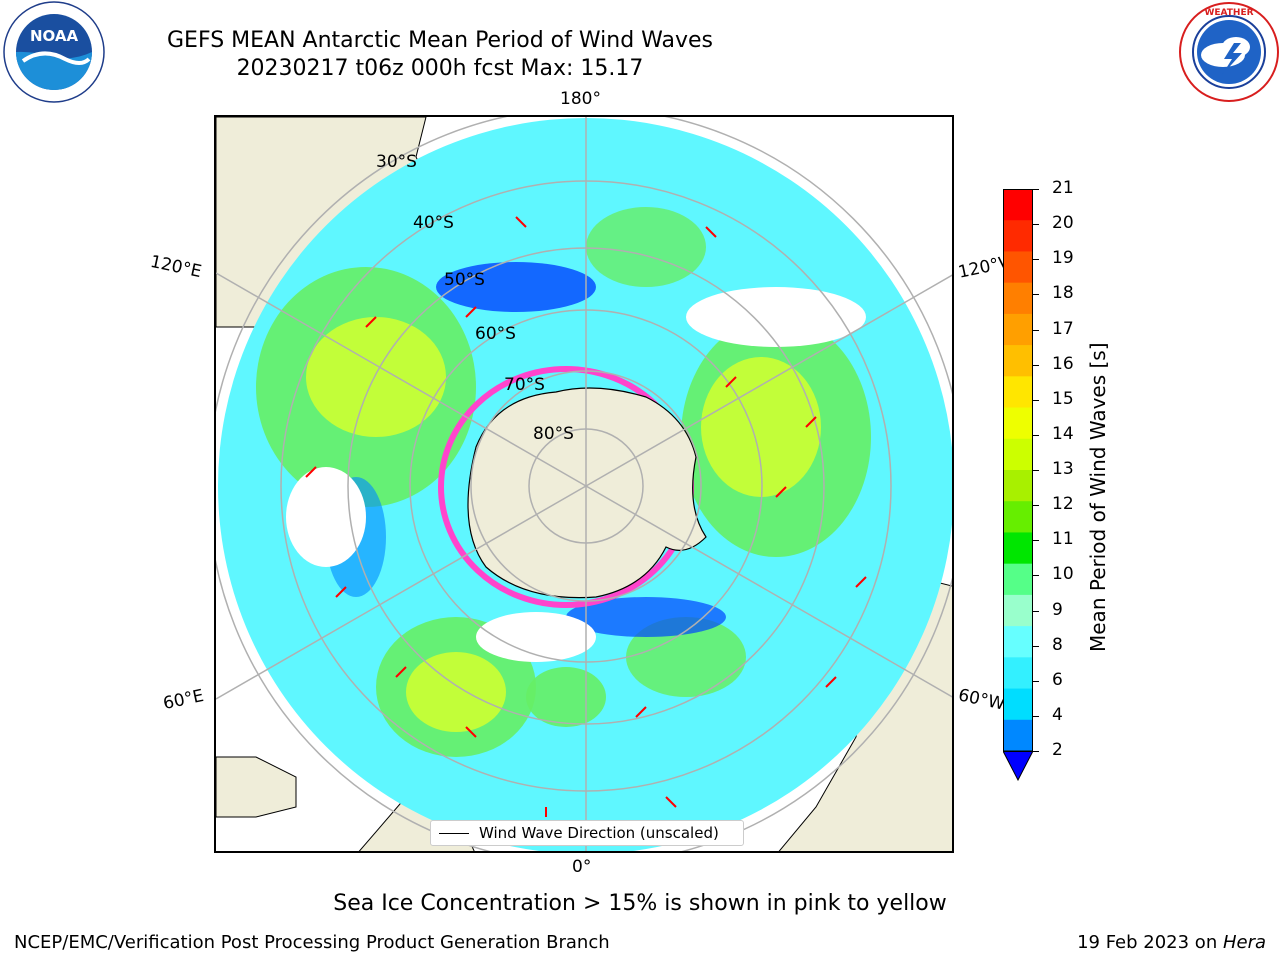 This screenshot has height=960, width=1280. Describe the element at coordinates (981, 700) in the screenshot. I see `lon-label-60w: 60°W` at that location.